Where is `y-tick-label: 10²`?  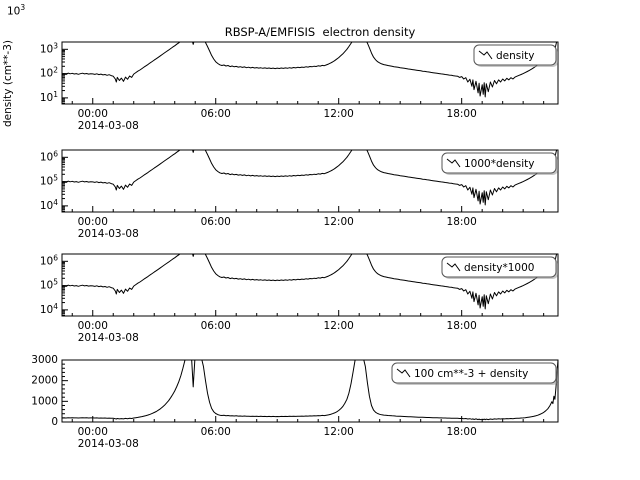
y-tick-label: 10² is located at coordinates (49, 73).